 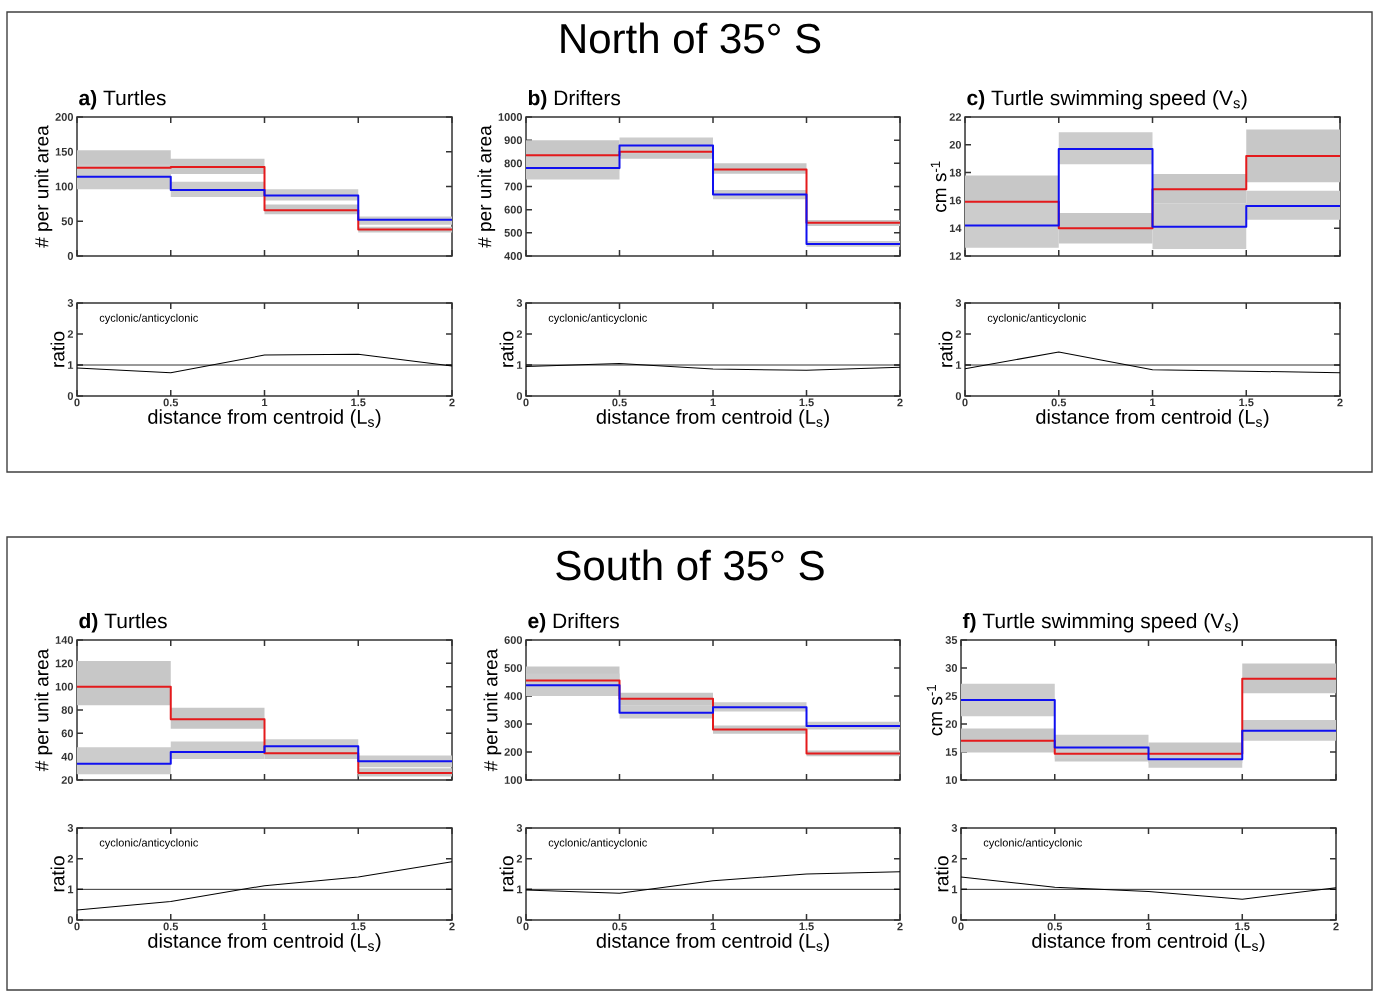 What do you see at coordinates (123, 622) in the screenshot?
I see `chart-title: d) Turtles` at bounding box center [123, 622].